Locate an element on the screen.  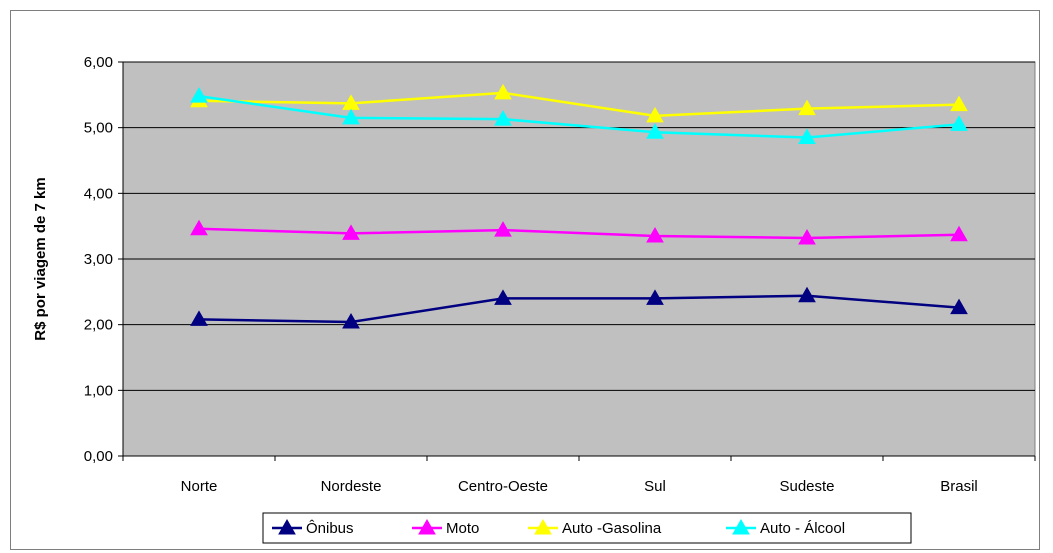
x-tick-label: Brasil is located at coordinates (959, 486).